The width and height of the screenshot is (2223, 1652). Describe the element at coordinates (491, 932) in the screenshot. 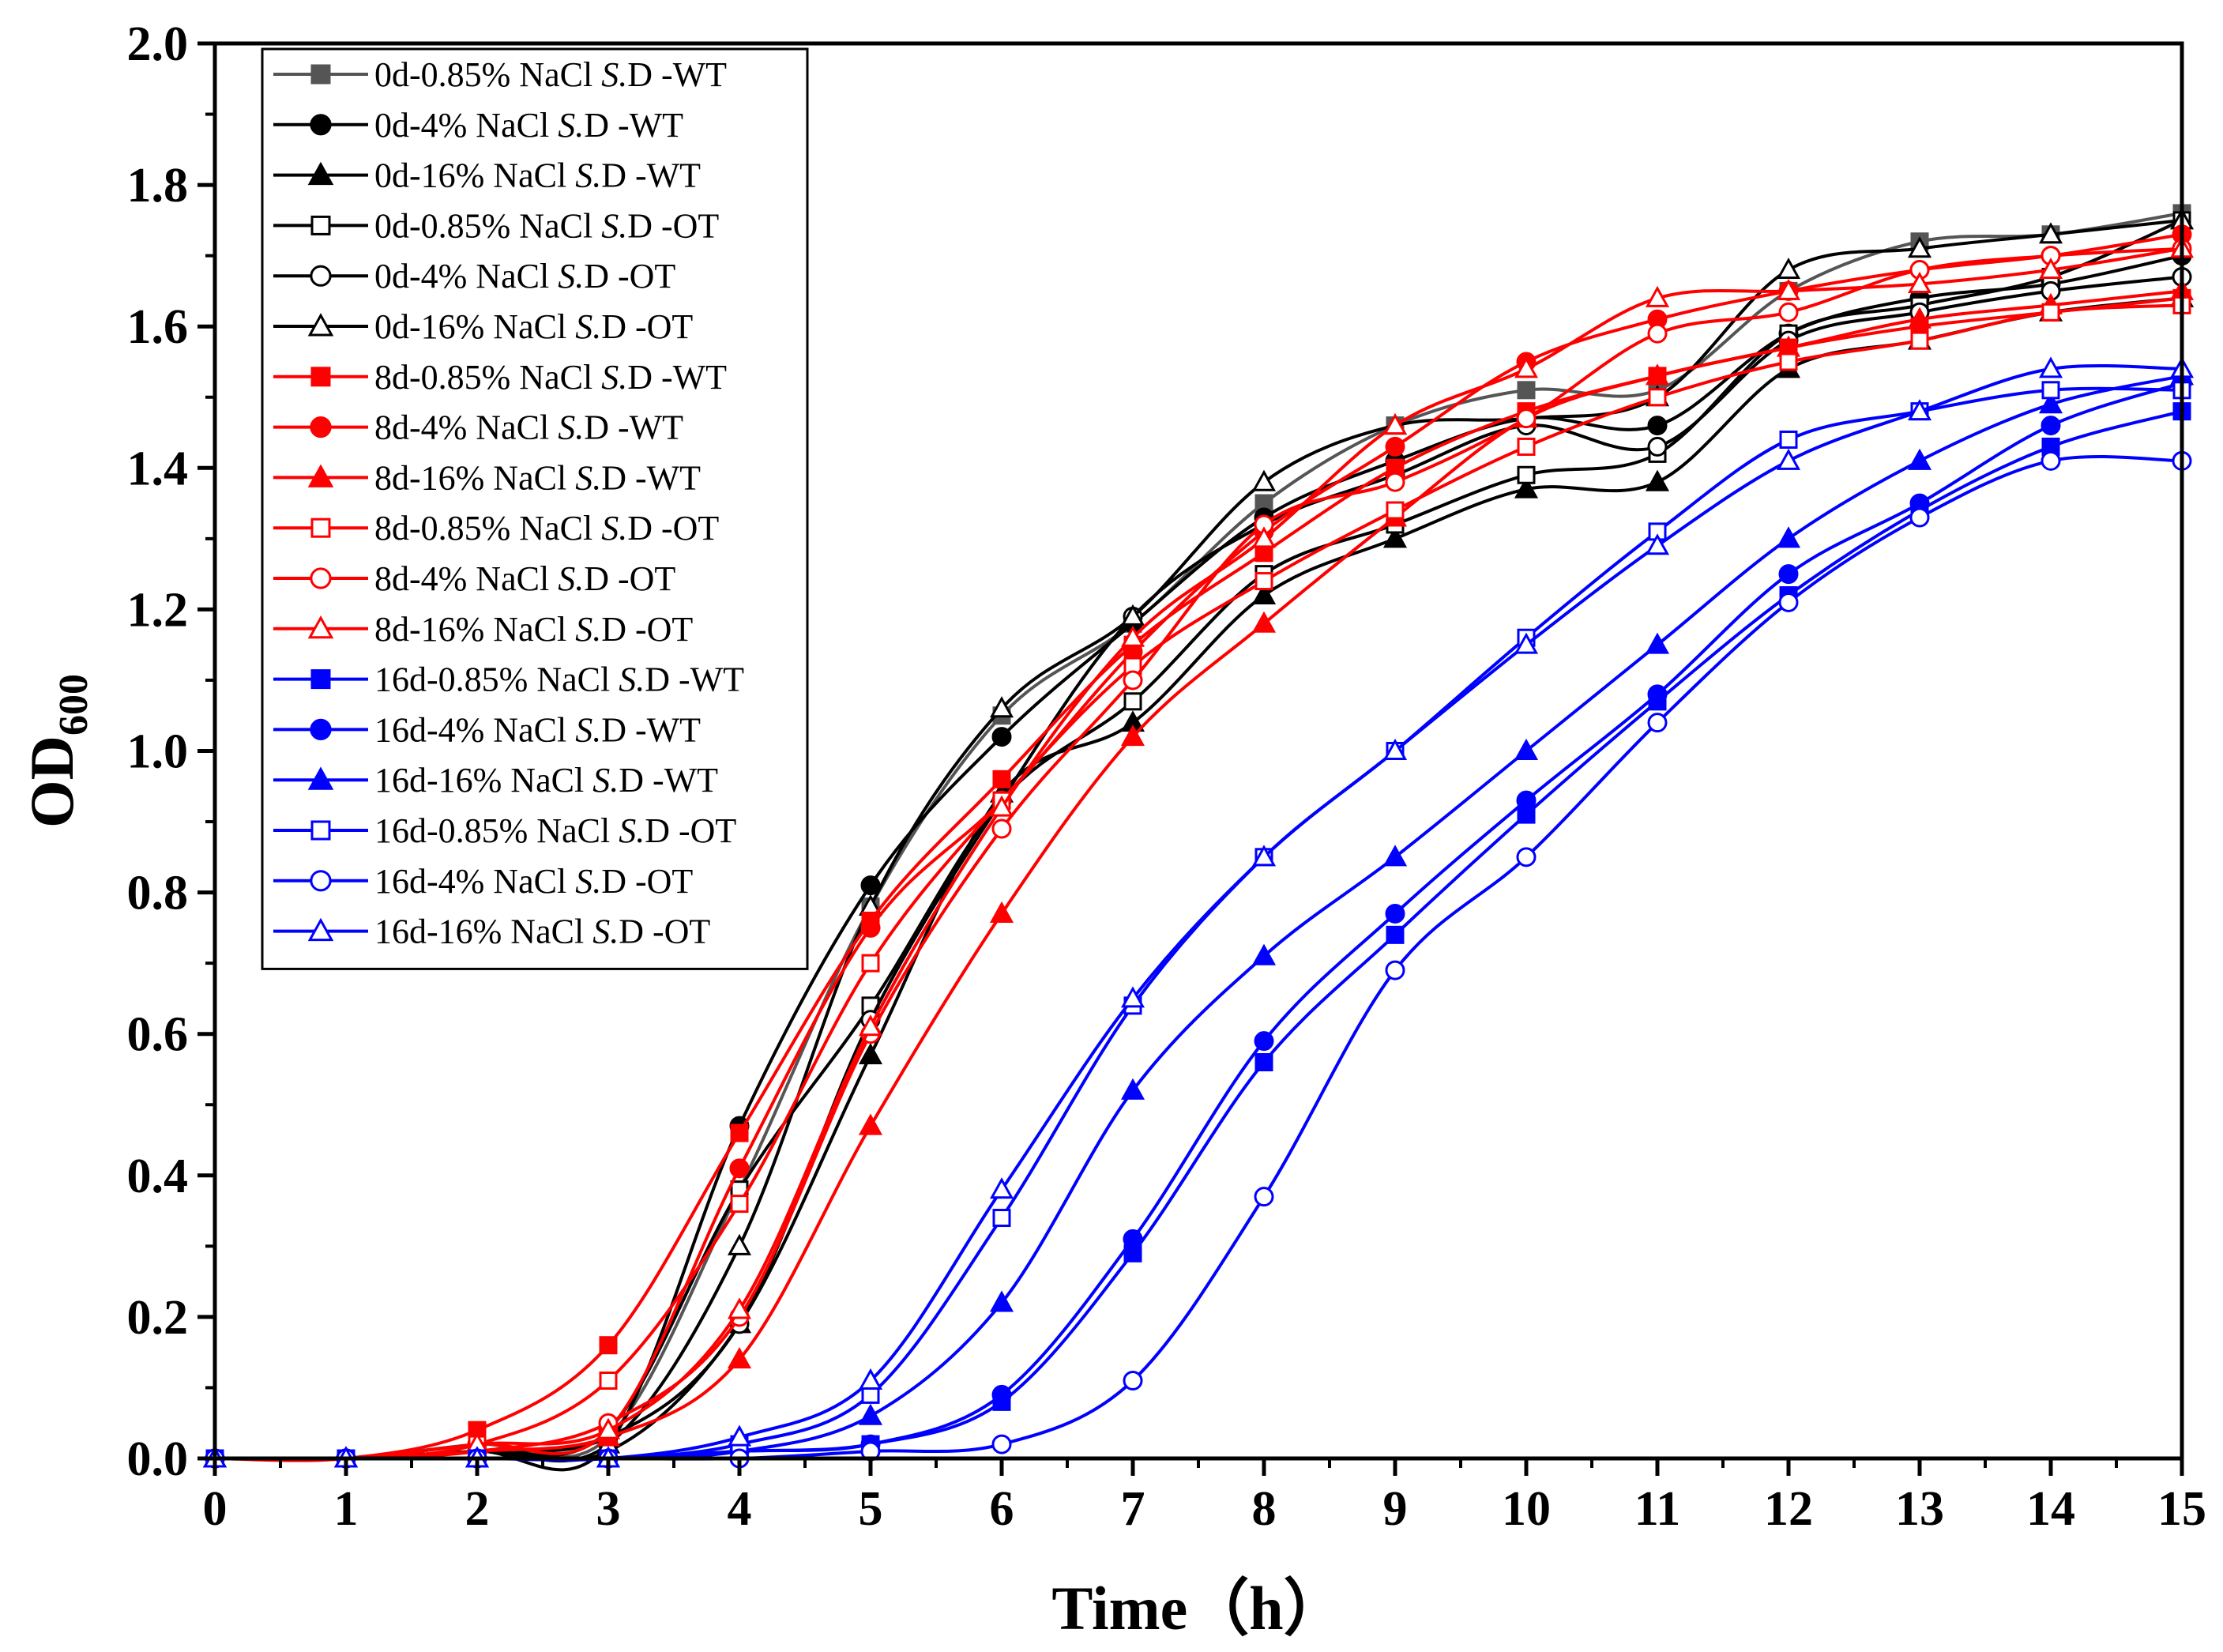

I see `legend-entry: 16d-16% NaCl S.D -OT` at that location.